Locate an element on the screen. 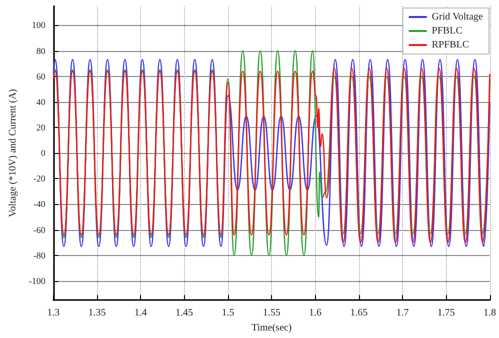  y-tick-label: 60 is located at coordinates (41, 76).